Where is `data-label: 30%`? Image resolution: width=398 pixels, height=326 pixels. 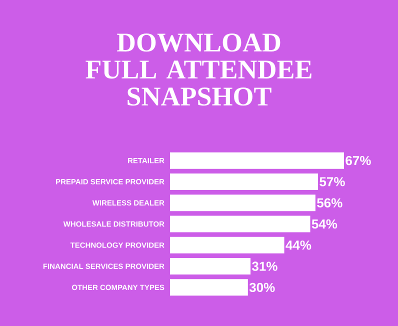
data-label: 30% is located at coordinates (262, 287).